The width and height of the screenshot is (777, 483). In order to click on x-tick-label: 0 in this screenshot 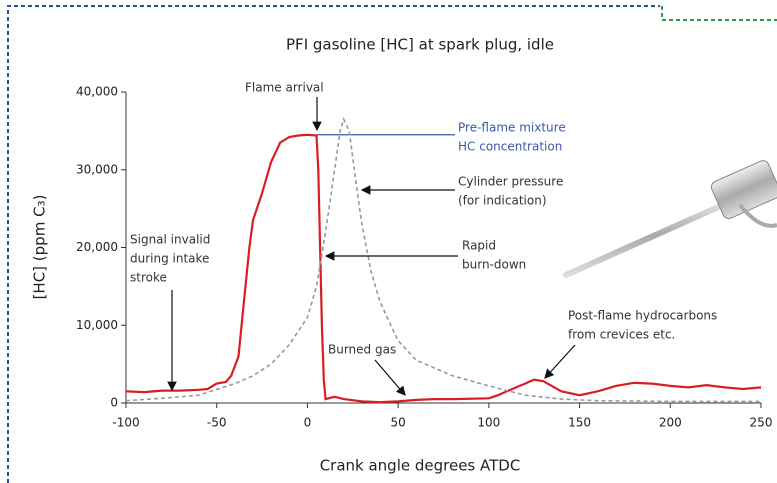, I will do `click(308, 423)`.